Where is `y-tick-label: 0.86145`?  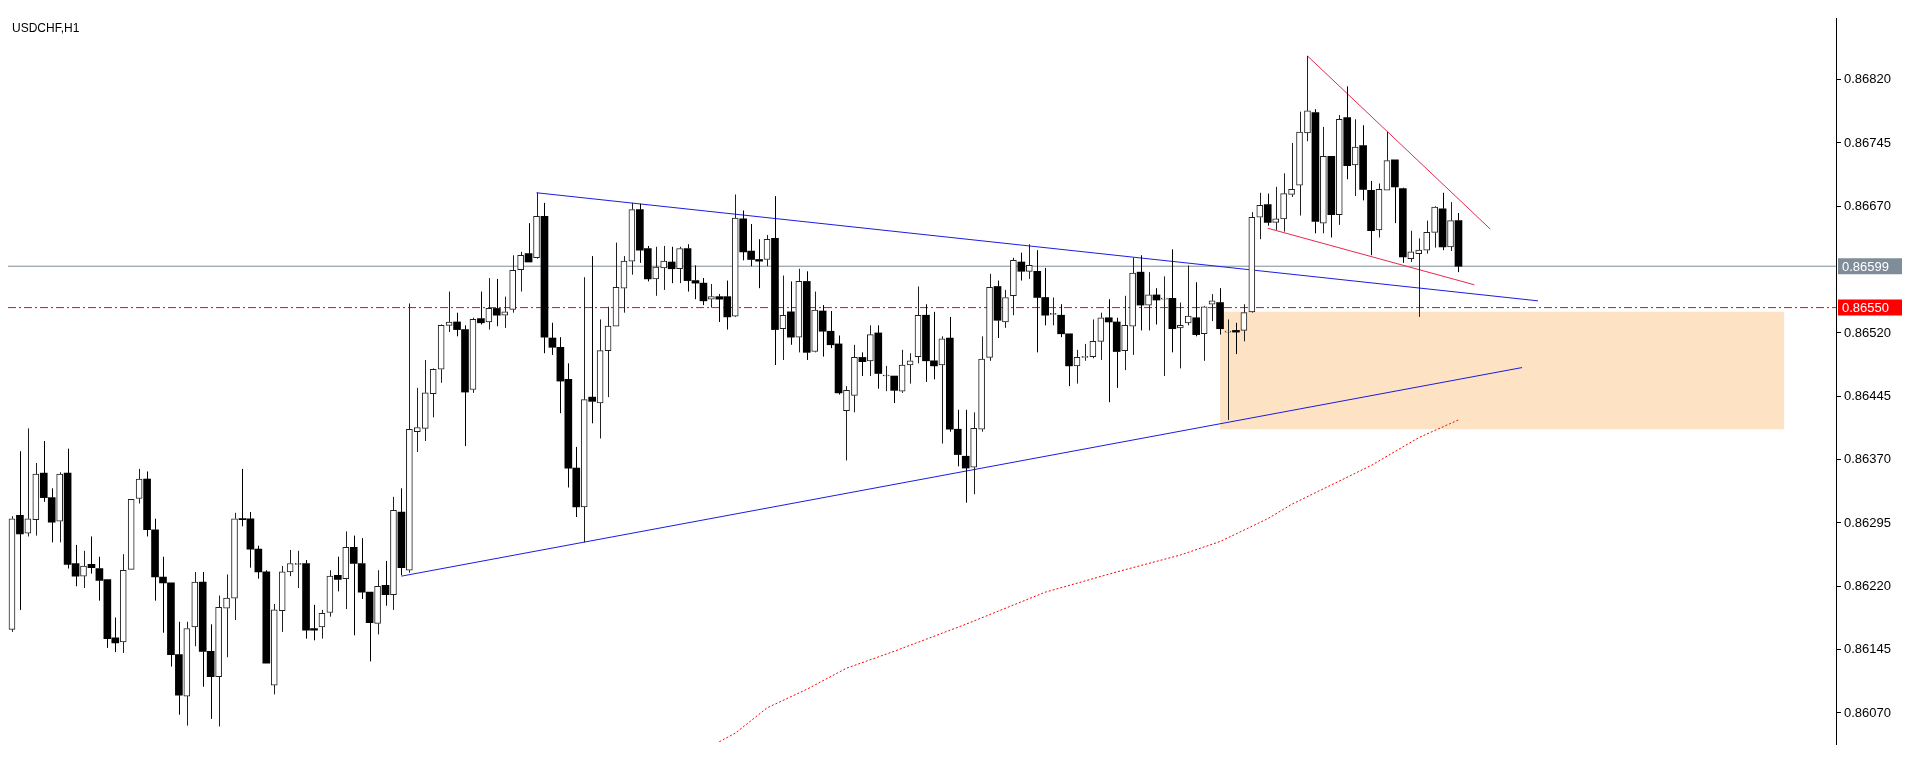
y-tick-label: 0.86145 is located at coordinates (1867, 649).